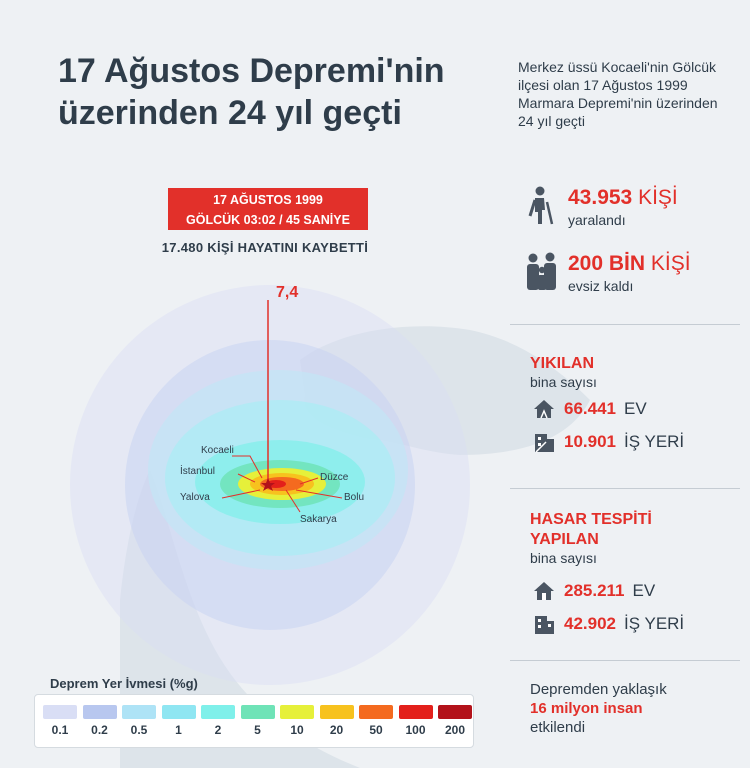  I want to click on legend-label: 0.5, so click(139, 730).